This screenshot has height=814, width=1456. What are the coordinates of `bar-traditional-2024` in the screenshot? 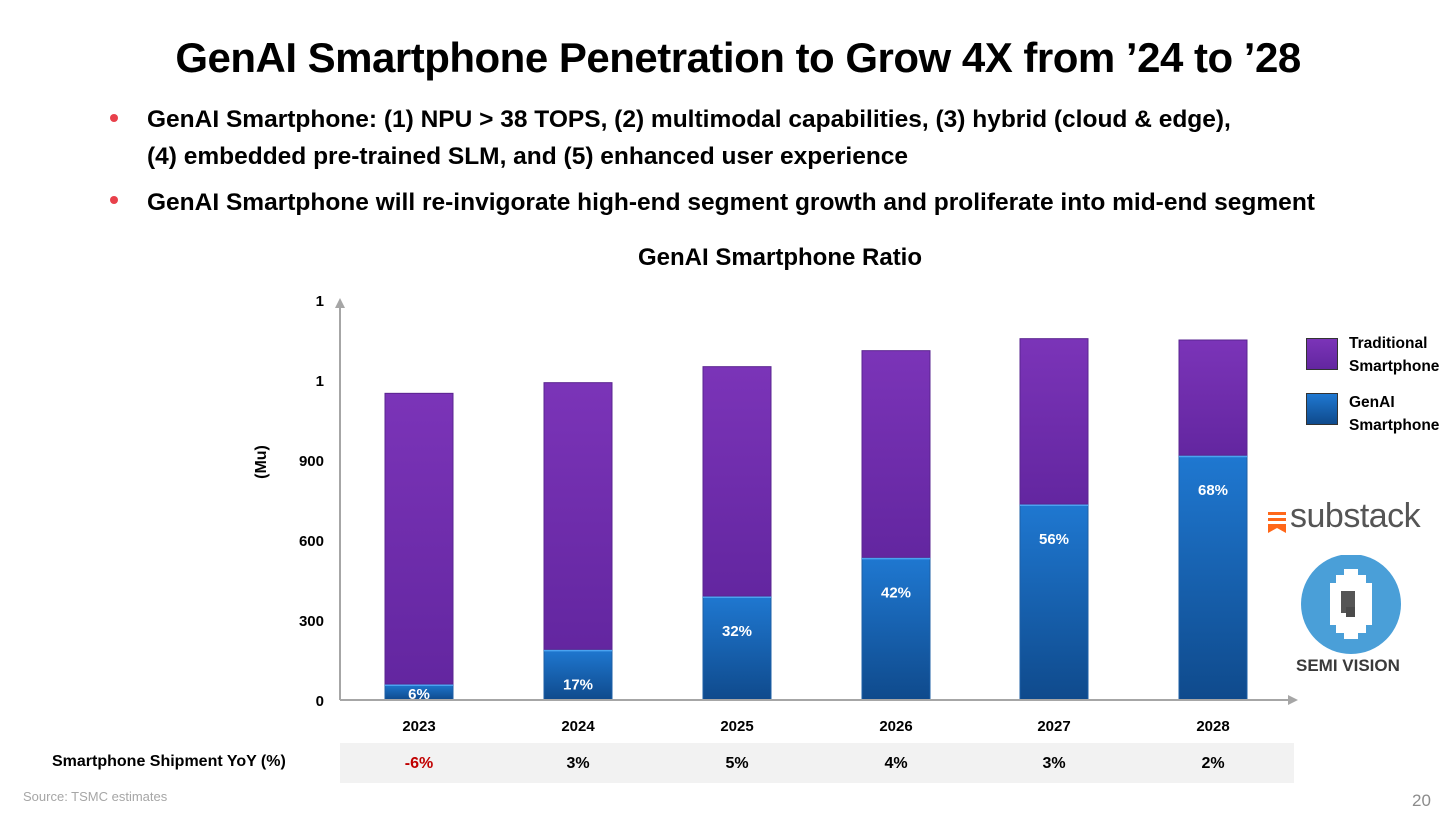 It's located at (578, 516).